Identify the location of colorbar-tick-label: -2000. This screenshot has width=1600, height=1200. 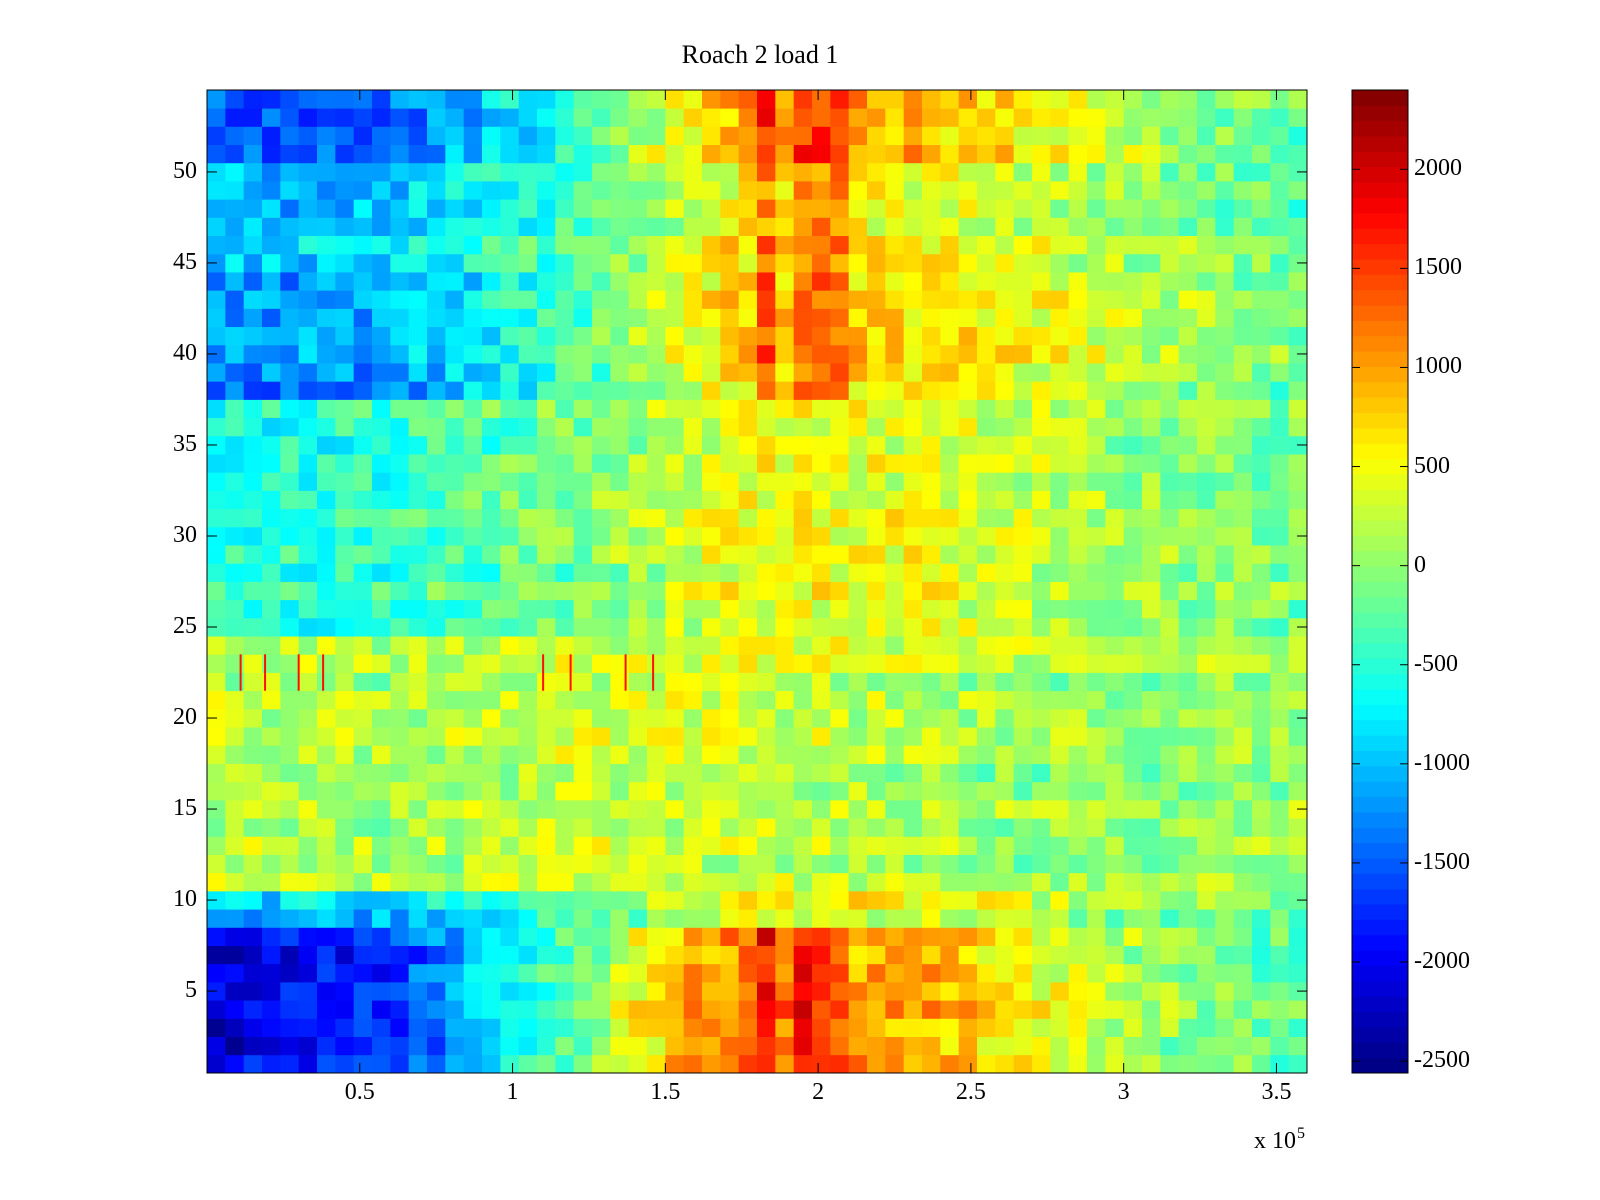
(1442, 961).